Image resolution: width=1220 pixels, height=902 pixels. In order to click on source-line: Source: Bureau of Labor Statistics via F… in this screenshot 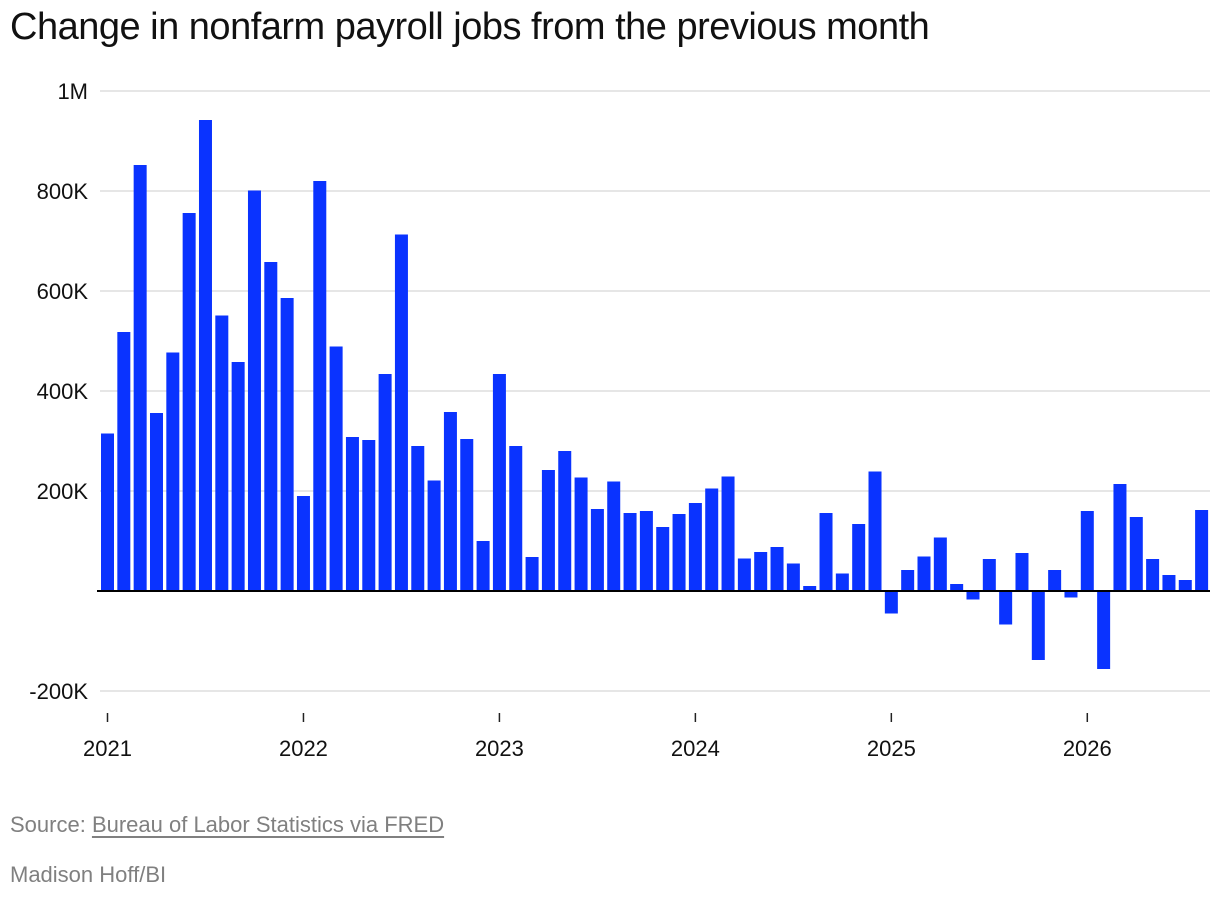, I will do `click(227, 825)`.